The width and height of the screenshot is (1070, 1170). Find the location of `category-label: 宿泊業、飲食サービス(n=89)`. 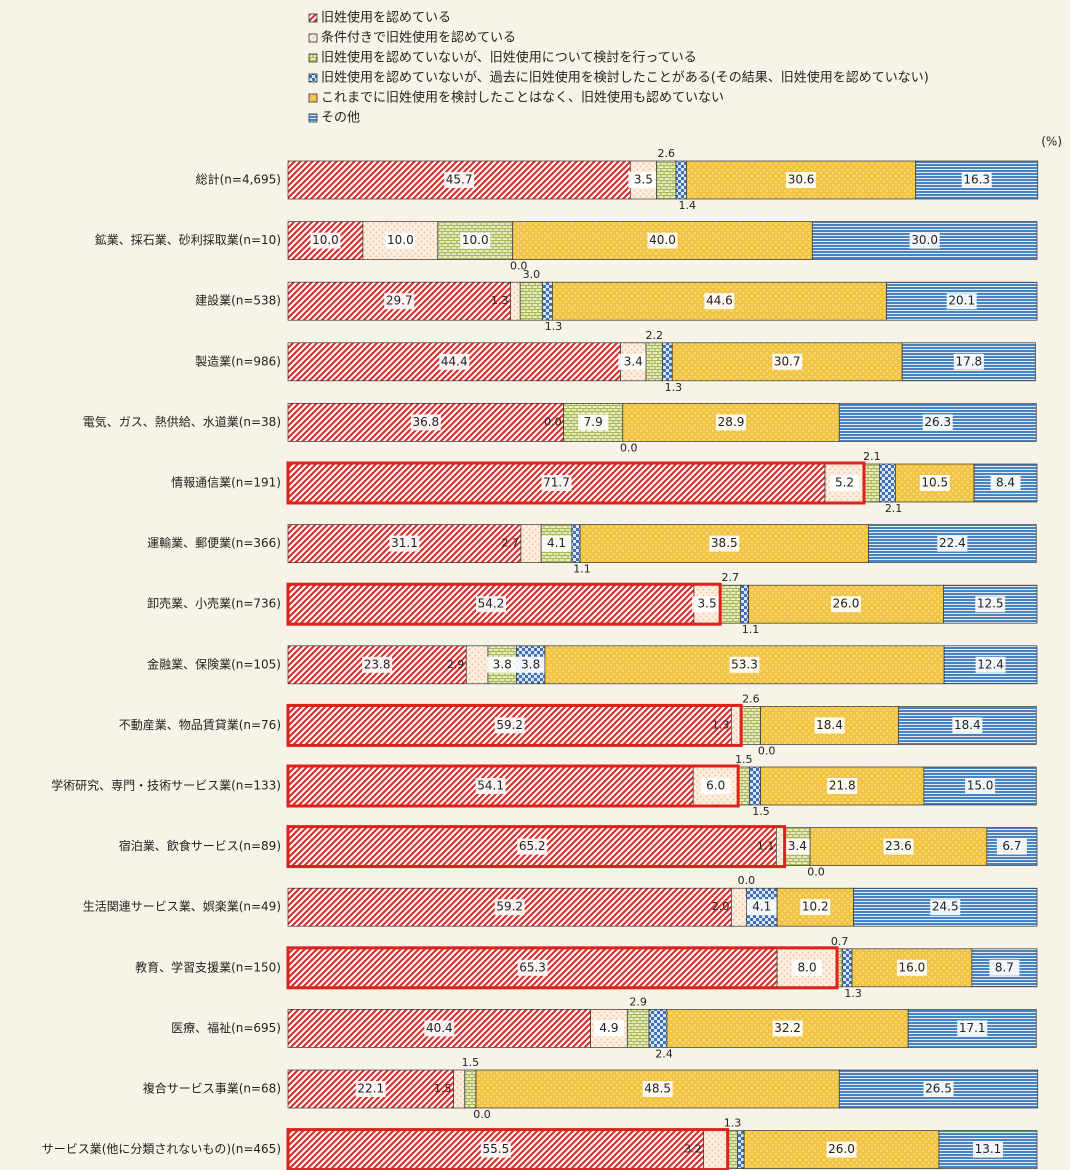

category-label: 宿泊業、飲食サービス(n=89) is located at coordinates (200, 845).